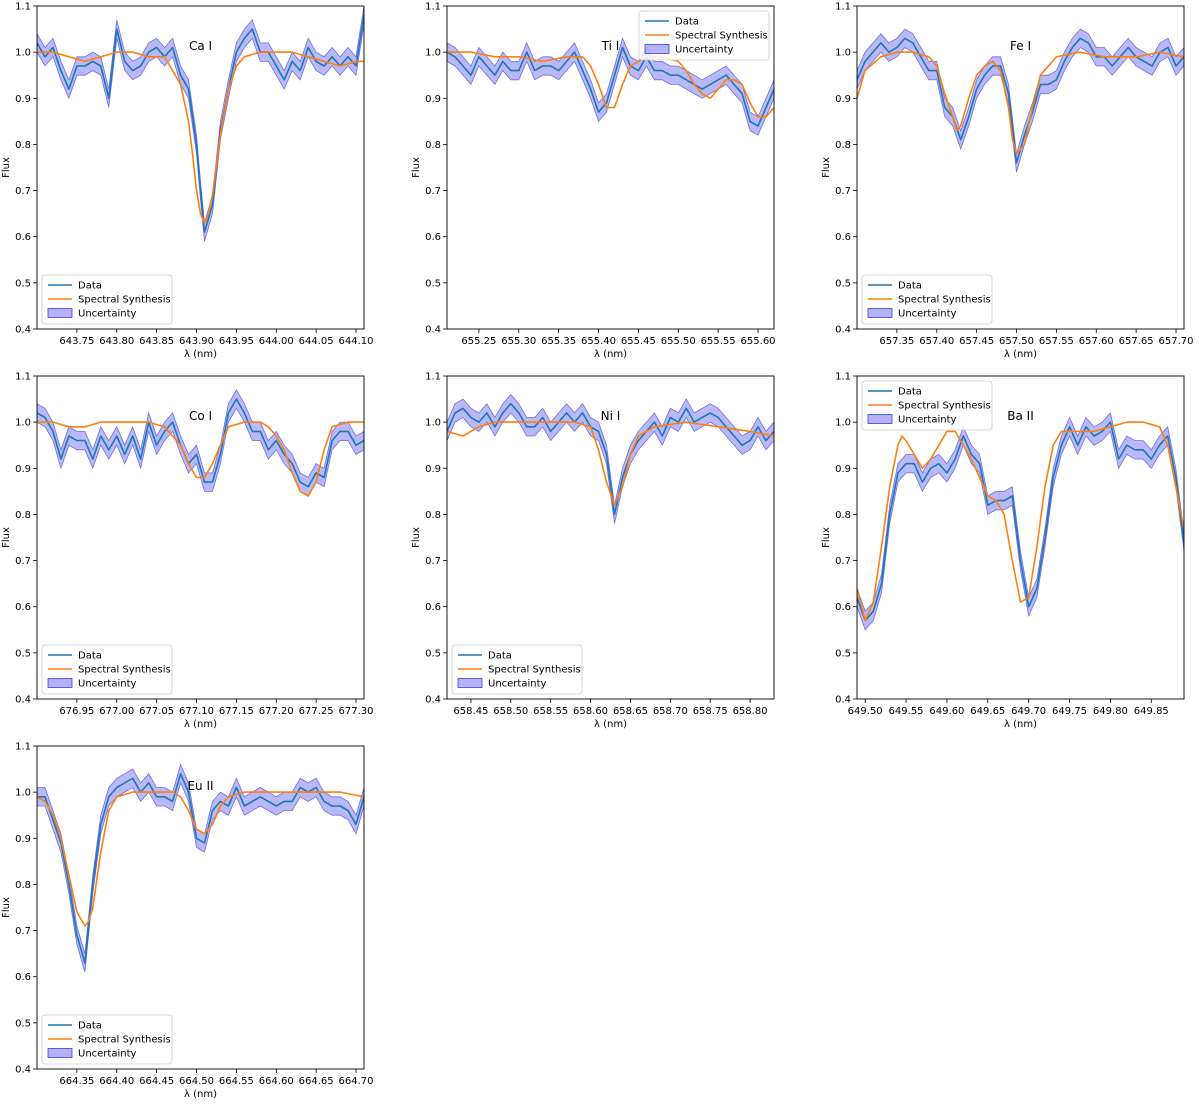 The height and width of the screenshot is (1106, 1200). Describe the element at coordinates (156, 1081) in the screenshot. I see `x-tick-label: 664.45` at that location.